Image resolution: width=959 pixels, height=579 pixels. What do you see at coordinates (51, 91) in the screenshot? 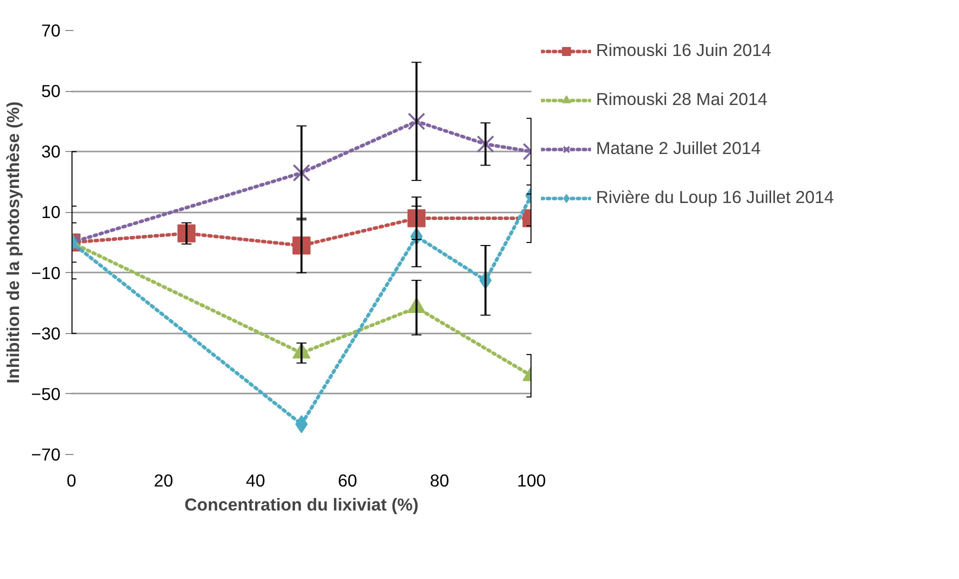
I see `y-tick-label: 50` at bounding box center [51, 91].